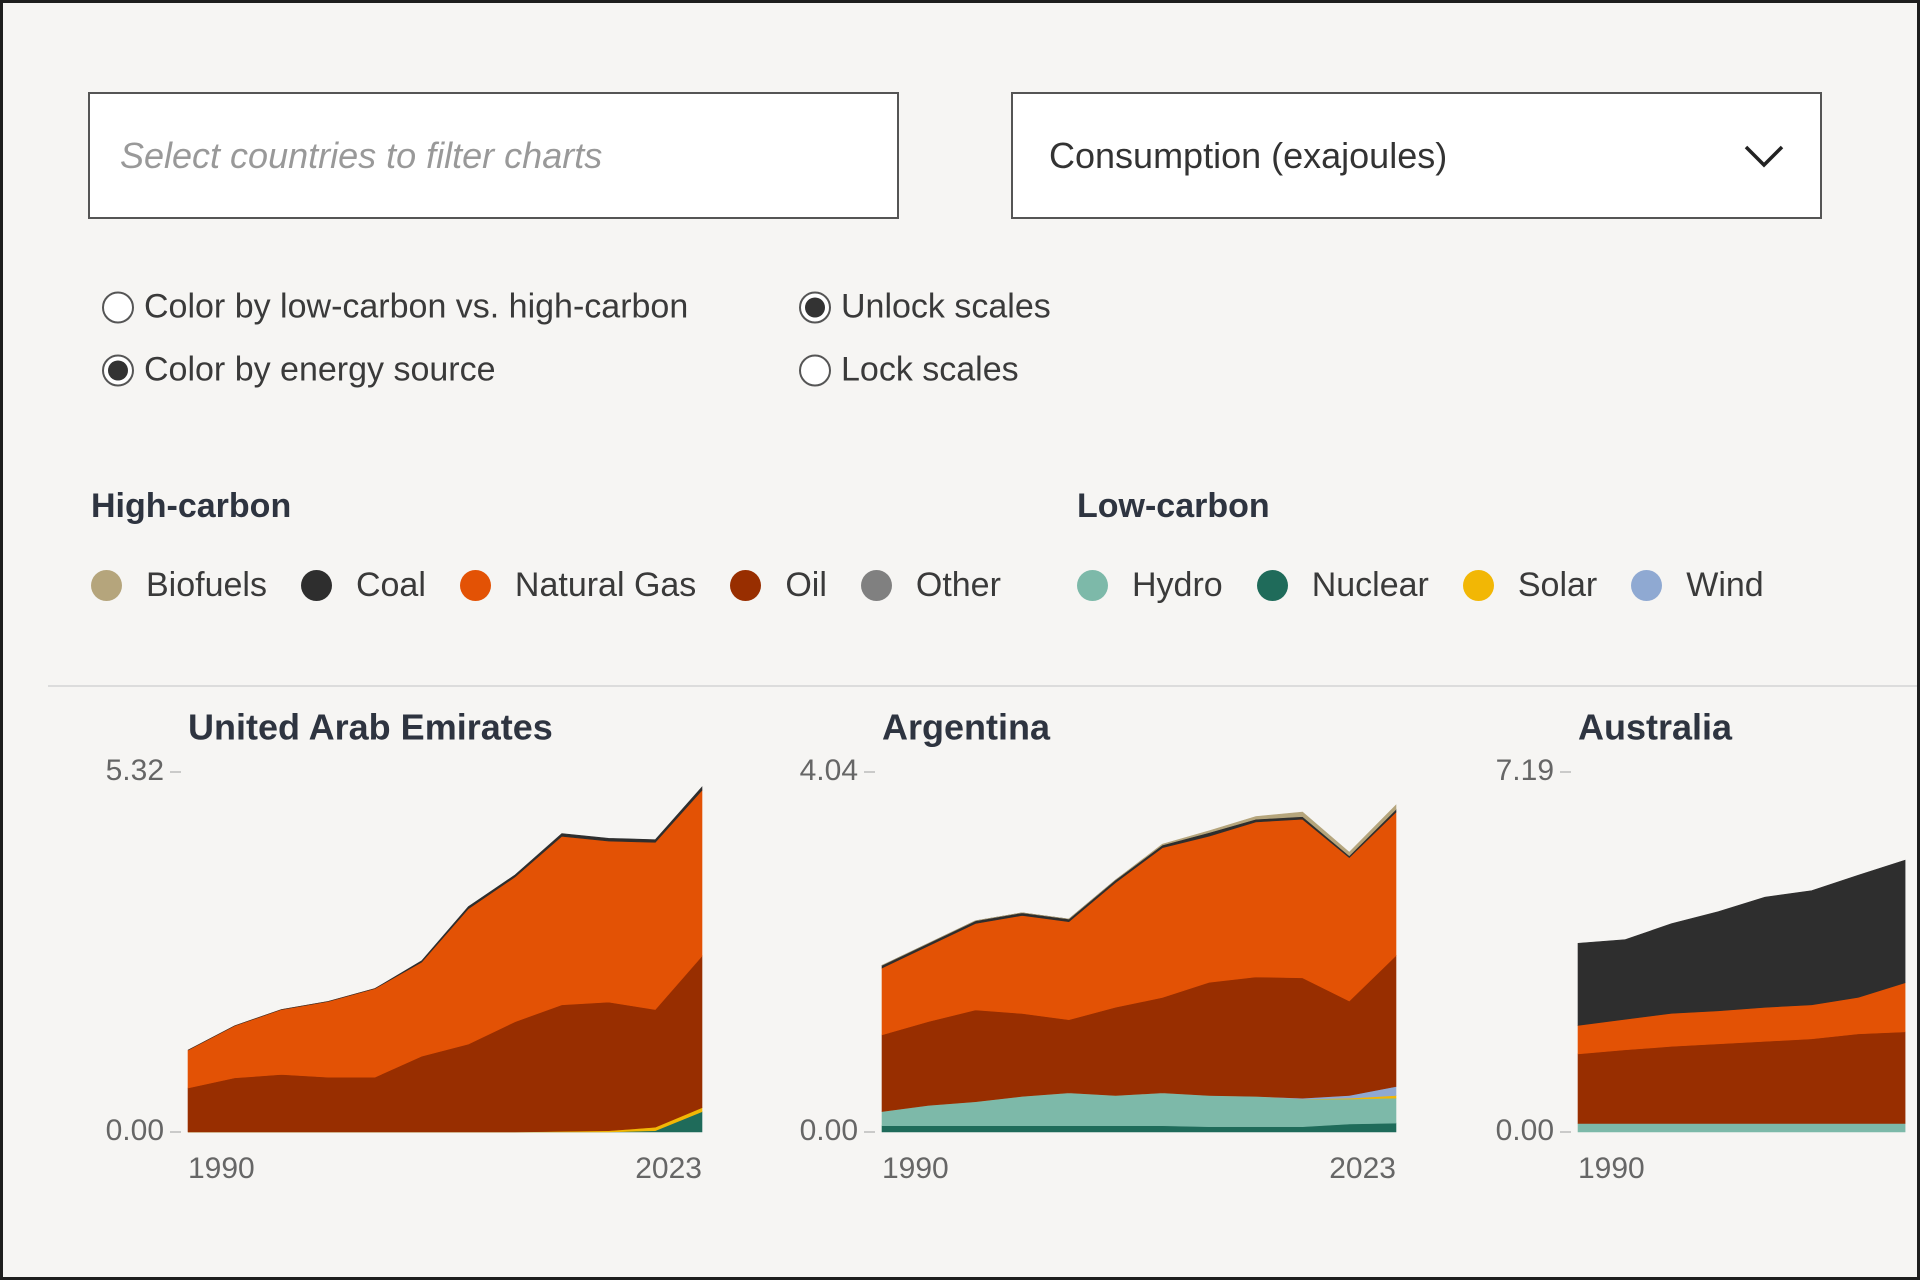 The height and width of the screenshot is (1280, 1920). I want to click on legend-label: Natural Gas, so click(605, 585).